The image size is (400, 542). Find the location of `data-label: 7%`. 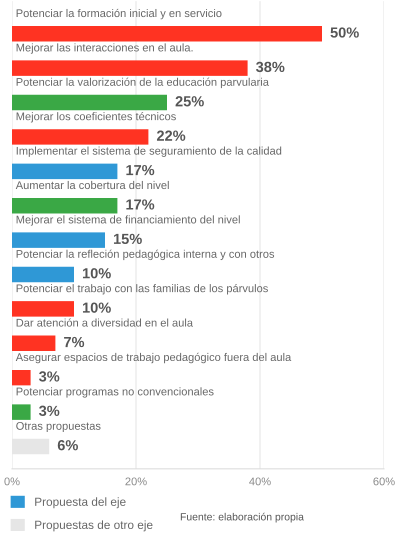

data-label: 7% is located at coordinates (74, 342).